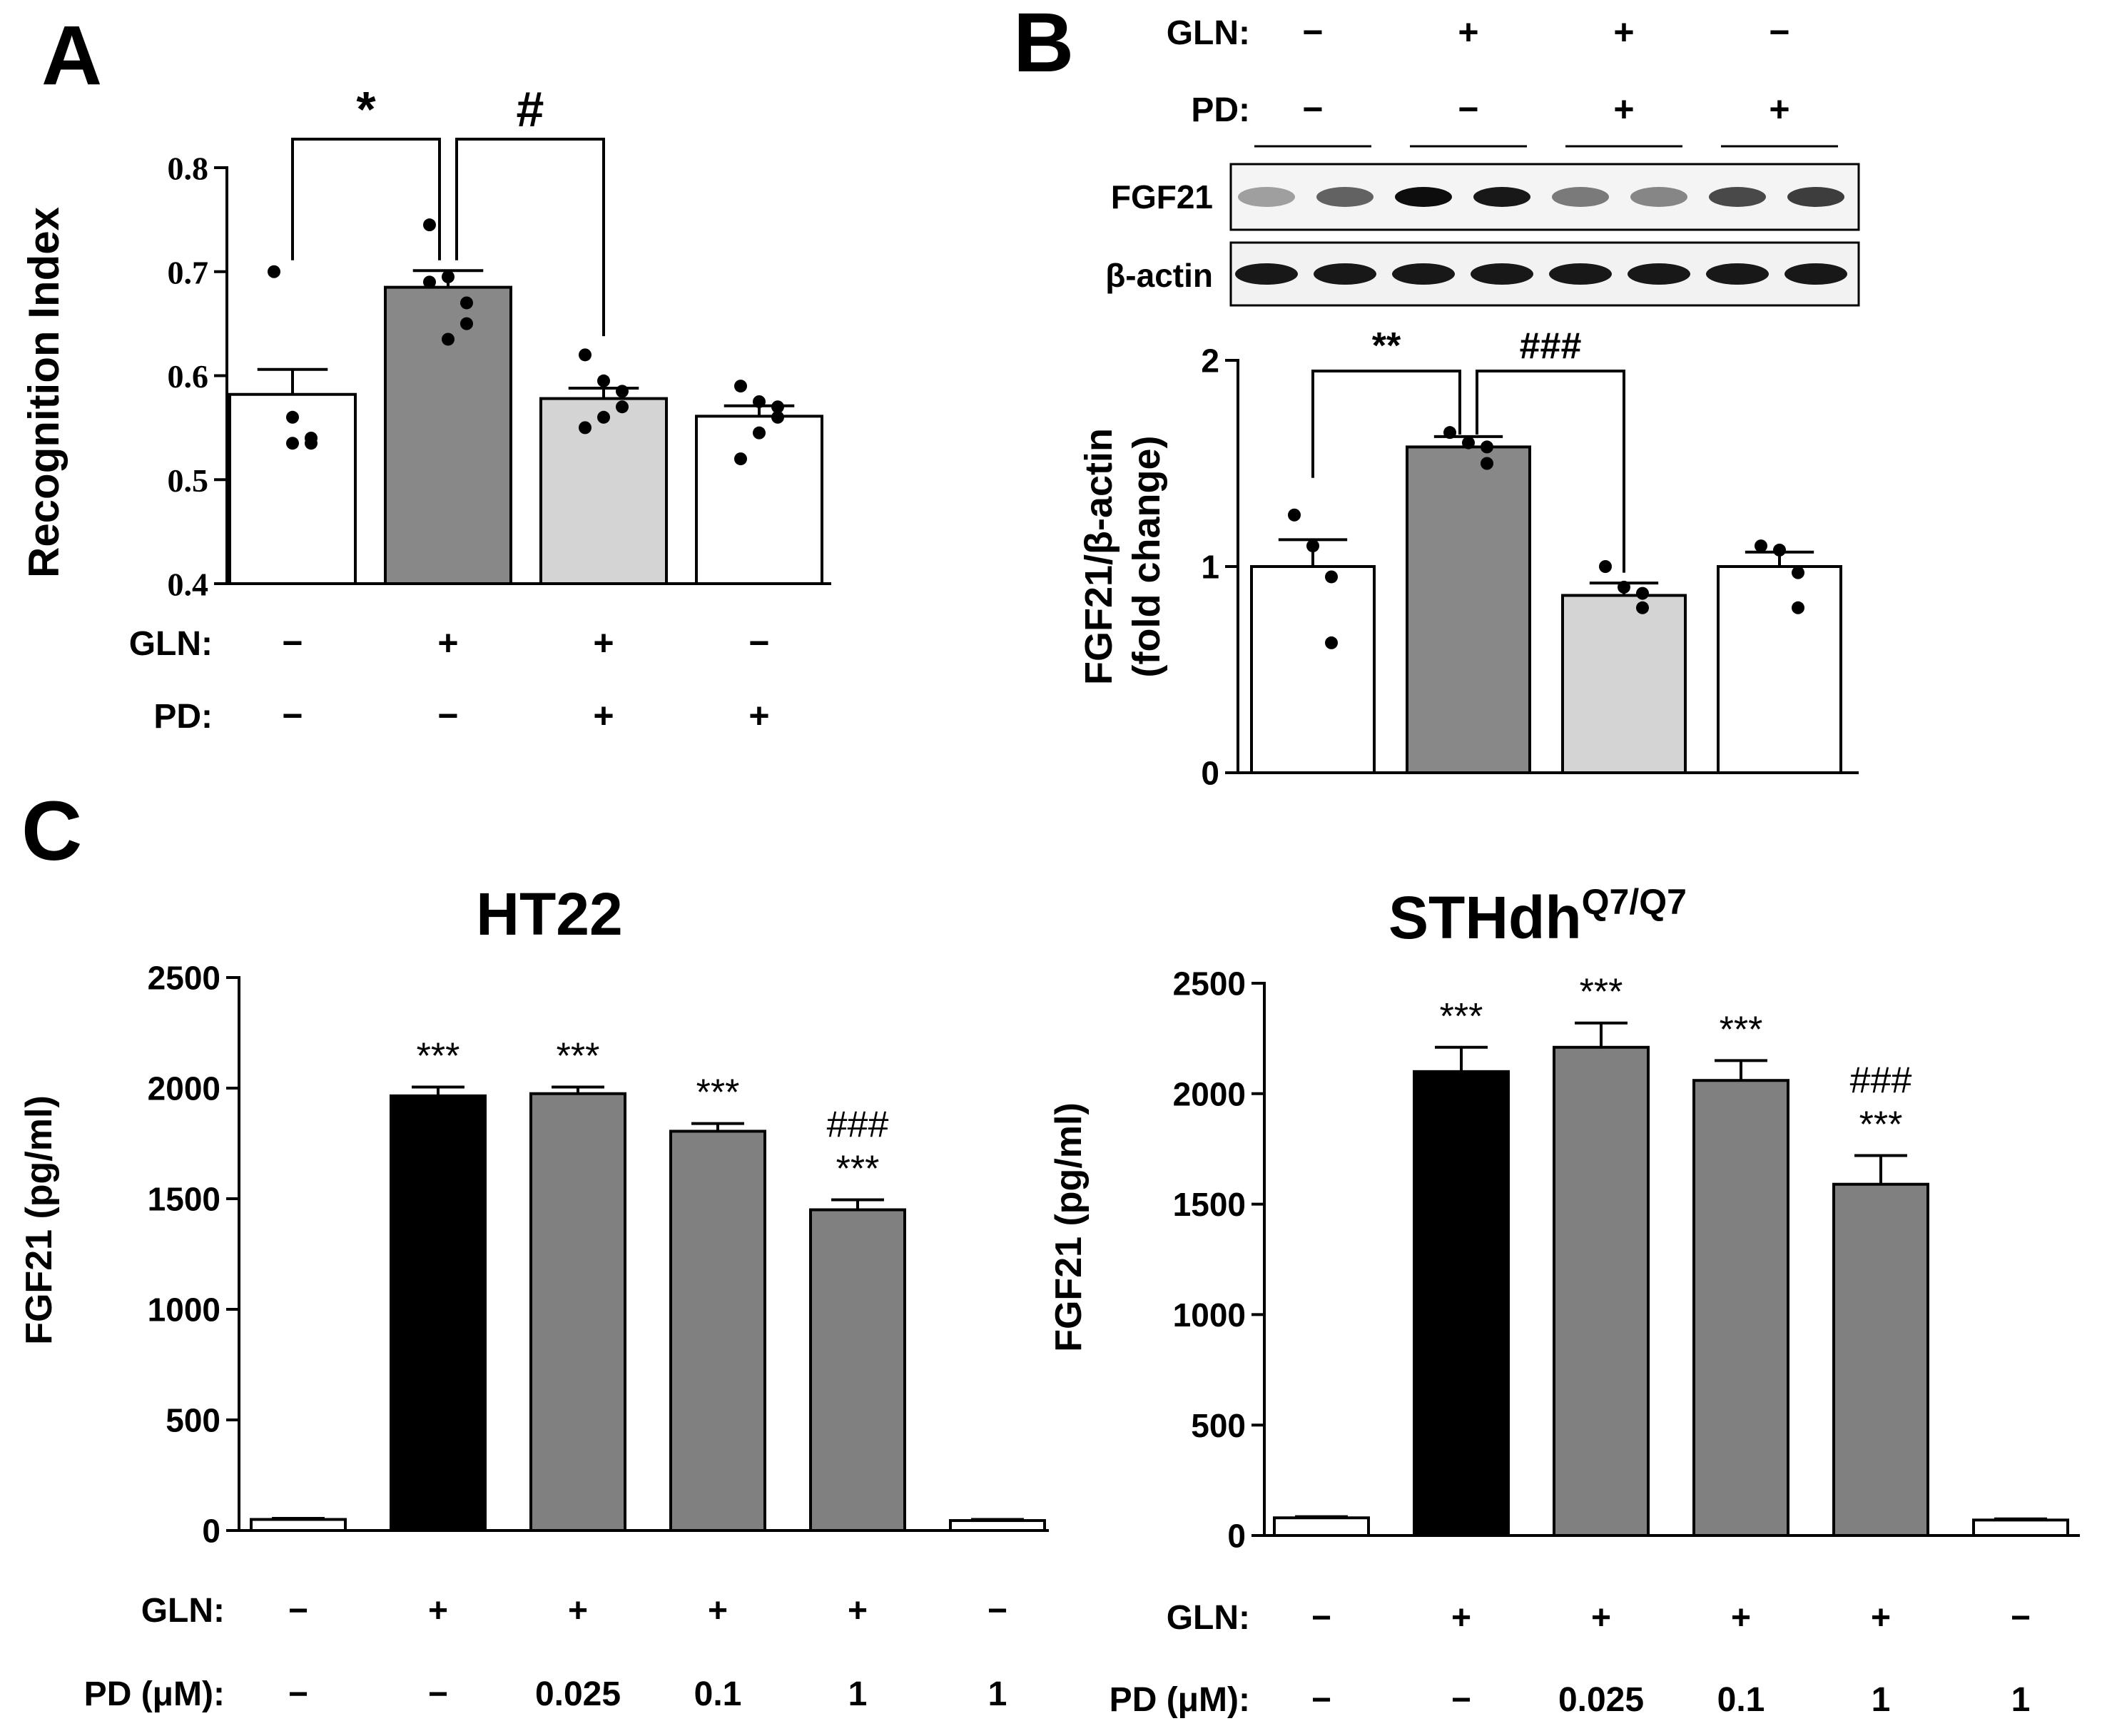 The image size is (2102, 1736). Describe the element at coordinates (997, 1611) in the screenshot. I see `chart-c1-gln-value: −` at that location.